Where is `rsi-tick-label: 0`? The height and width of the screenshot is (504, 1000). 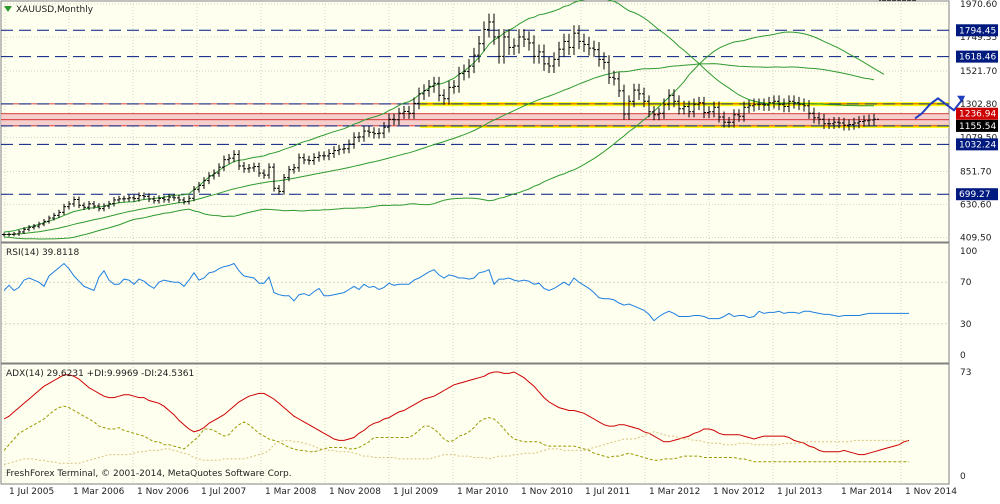
rsi-tick-label: 0 is located at coordinates (963, 356).